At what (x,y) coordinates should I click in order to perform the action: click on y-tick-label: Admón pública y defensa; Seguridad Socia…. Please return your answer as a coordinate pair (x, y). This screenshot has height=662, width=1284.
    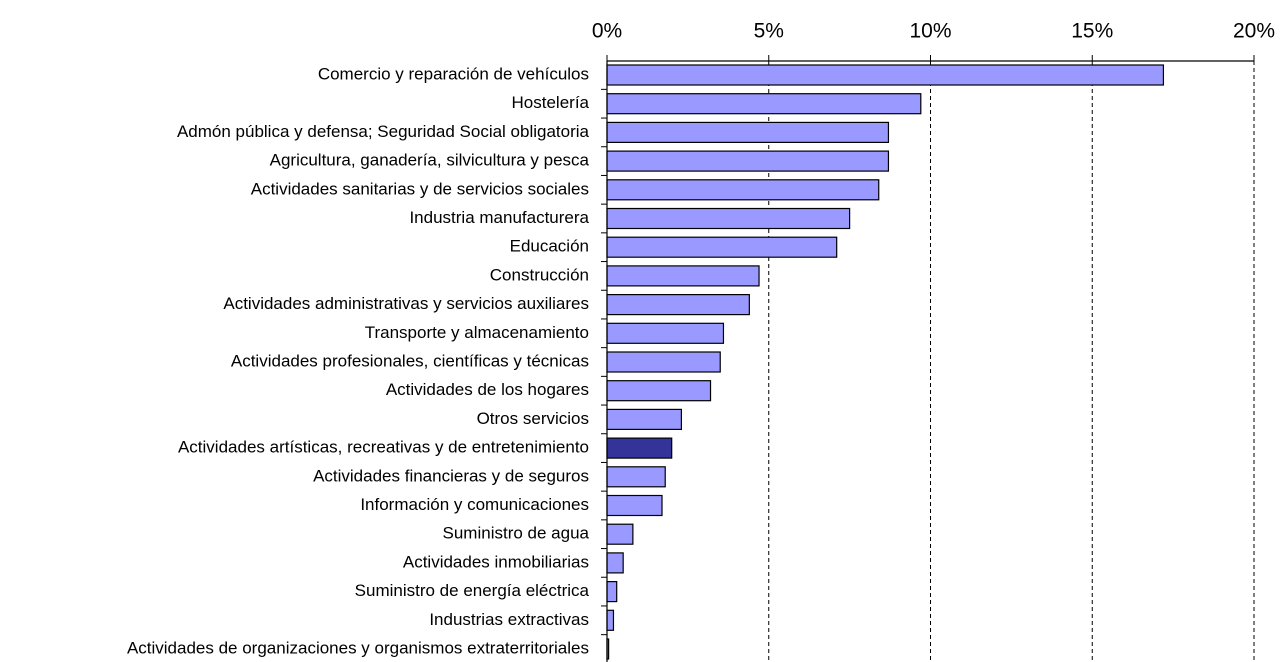
    Looking at the image, I should click on (383, 131).